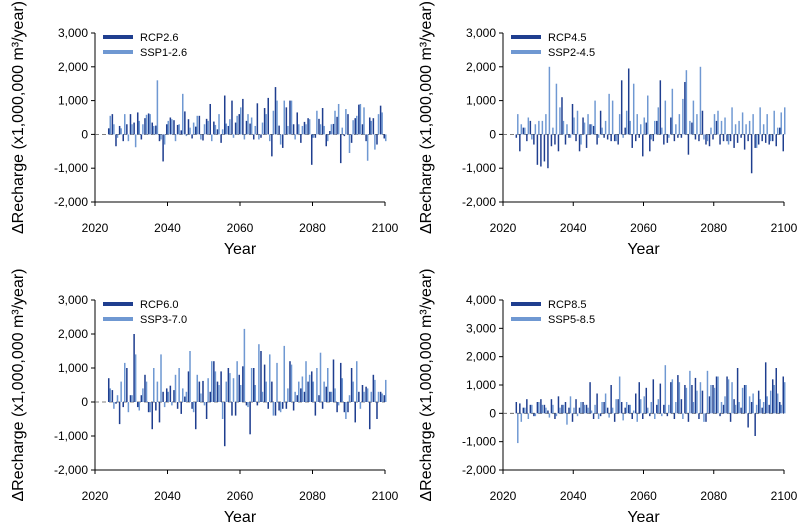  What do you see at coordinates (317, 122) in the screenshot?
I see `bar-ssp126-2081` at bounding box center [317, 122].